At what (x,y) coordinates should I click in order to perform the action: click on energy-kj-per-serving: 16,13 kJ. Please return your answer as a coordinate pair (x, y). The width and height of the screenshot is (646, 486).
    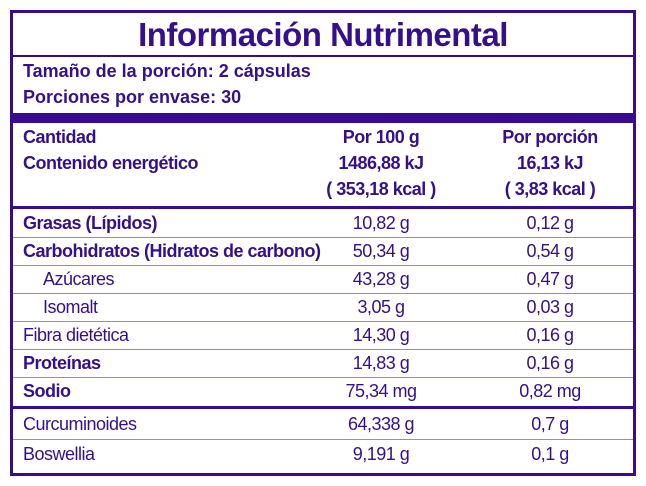
    Looking at the image, I should click on (550, 163).